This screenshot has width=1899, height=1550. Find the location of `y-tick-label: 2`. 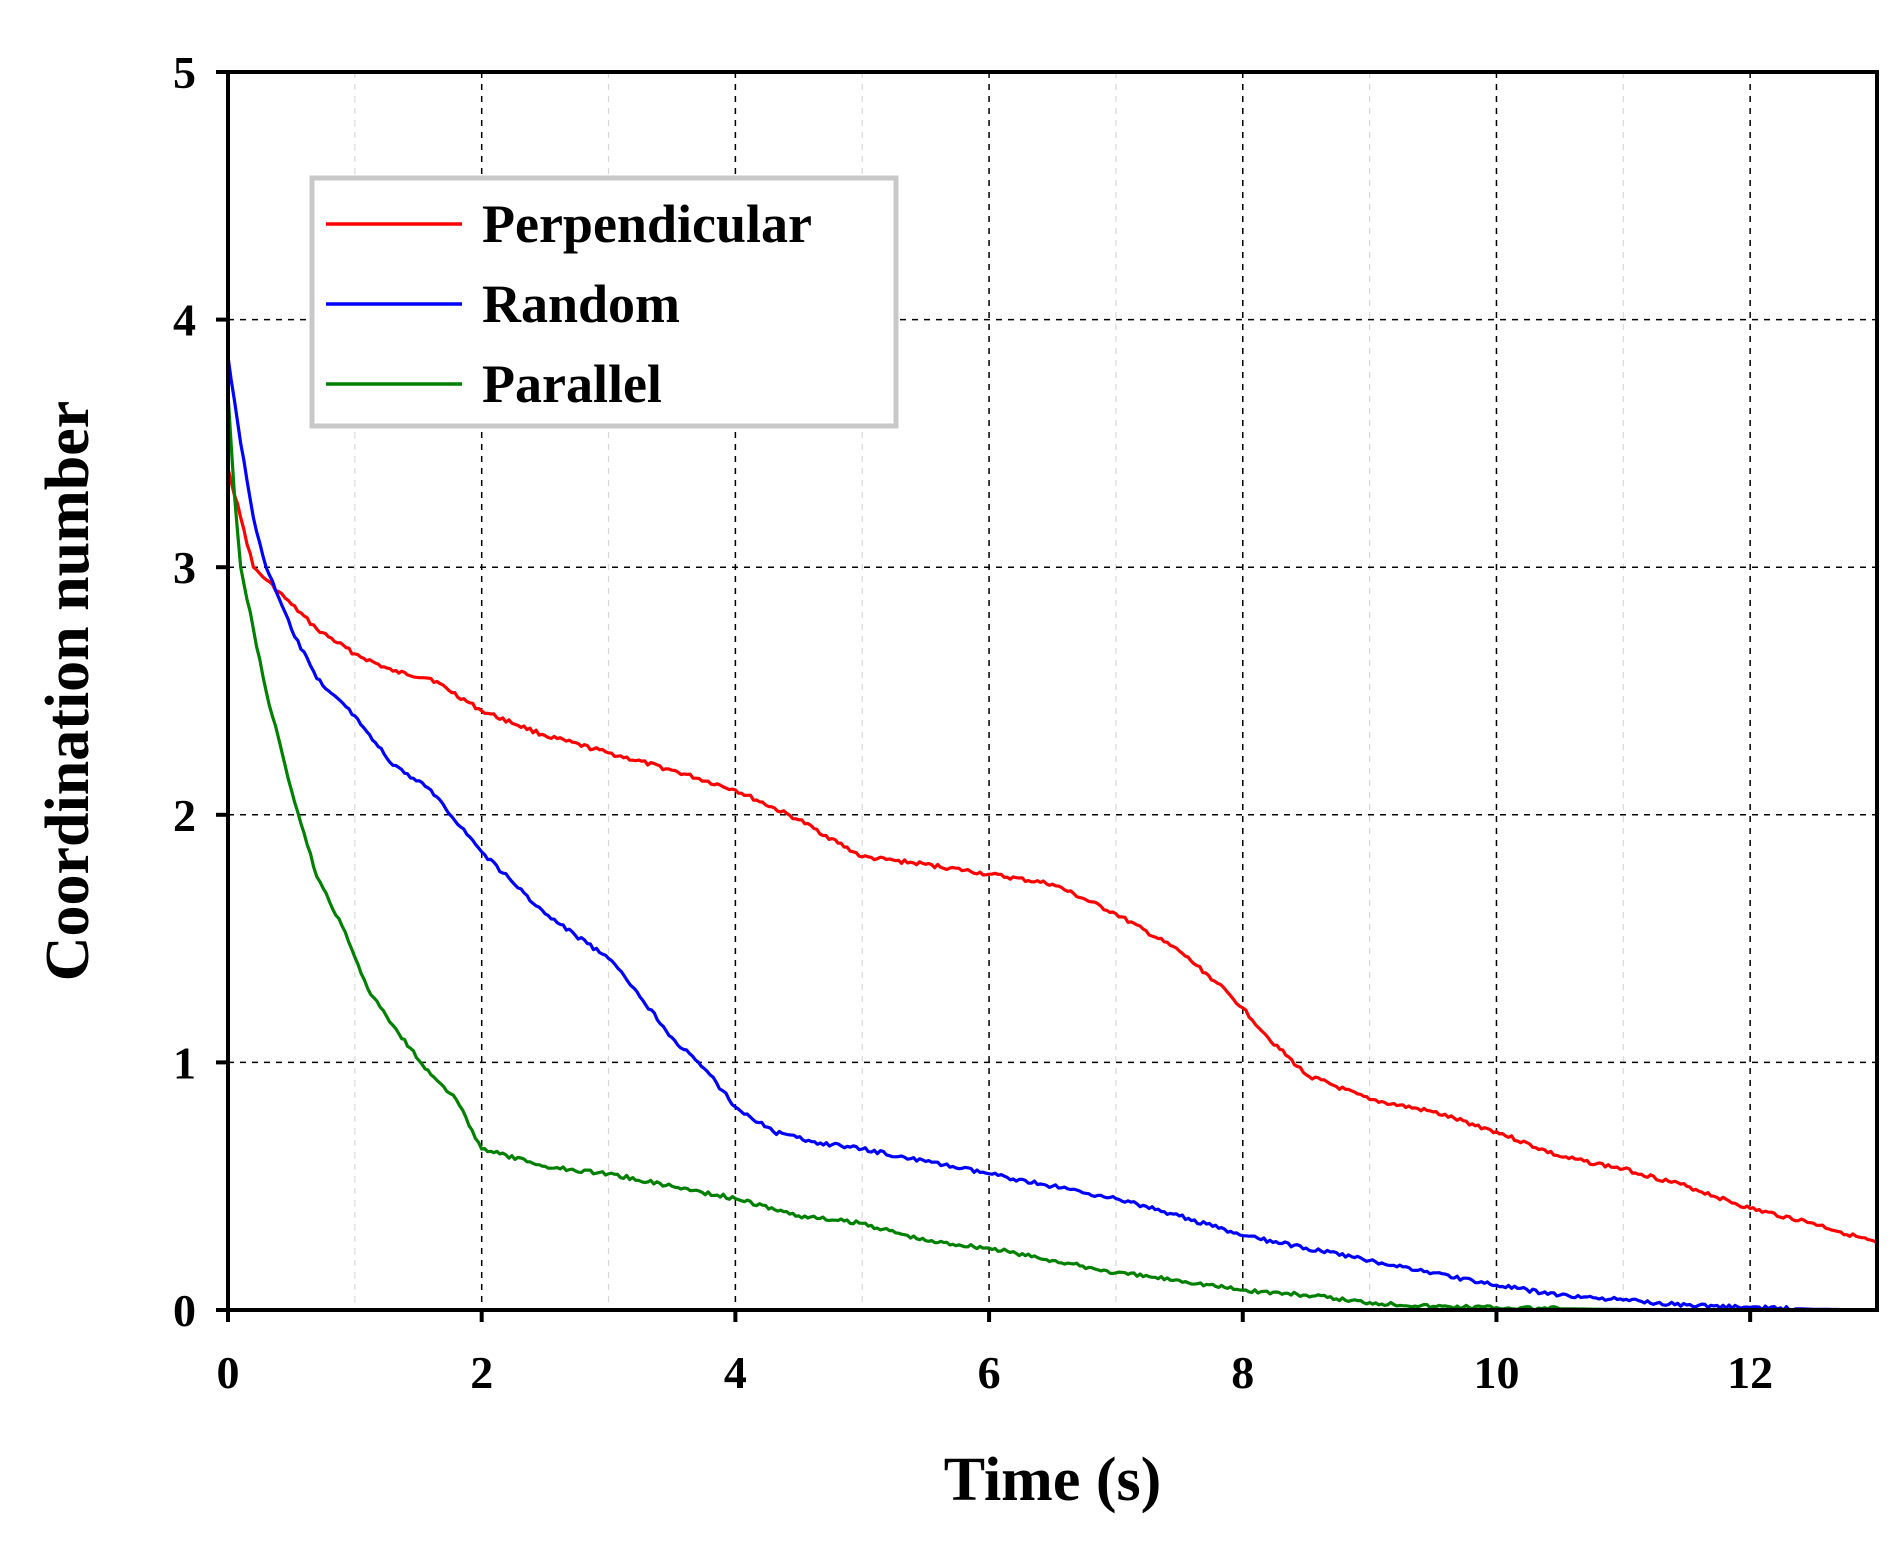

y-tick-label: 2 is located at coordinates (184, 815).